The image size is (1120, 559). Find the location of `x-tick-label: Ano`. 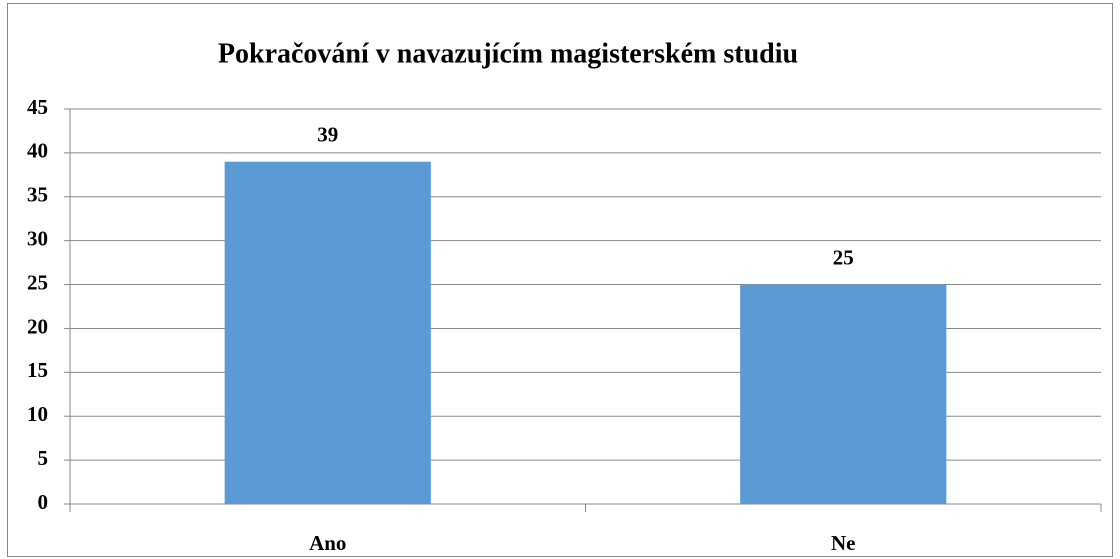

x-tick-label: Ano is located at coordinates (327, 543).